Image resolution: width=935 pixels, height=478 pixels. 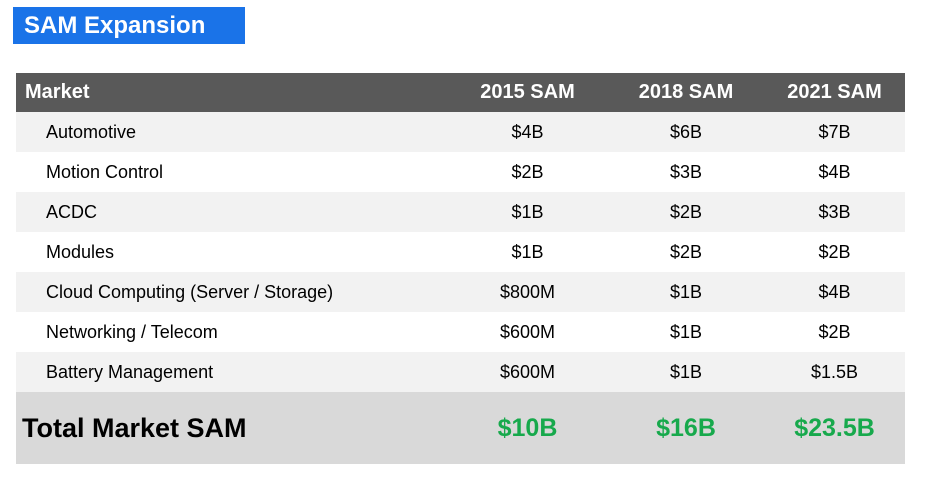 What do you see at coordinates (834, 211) in the screenshot?
I see `sam-2021-cell: $3B` at bounding box center [834, 211].